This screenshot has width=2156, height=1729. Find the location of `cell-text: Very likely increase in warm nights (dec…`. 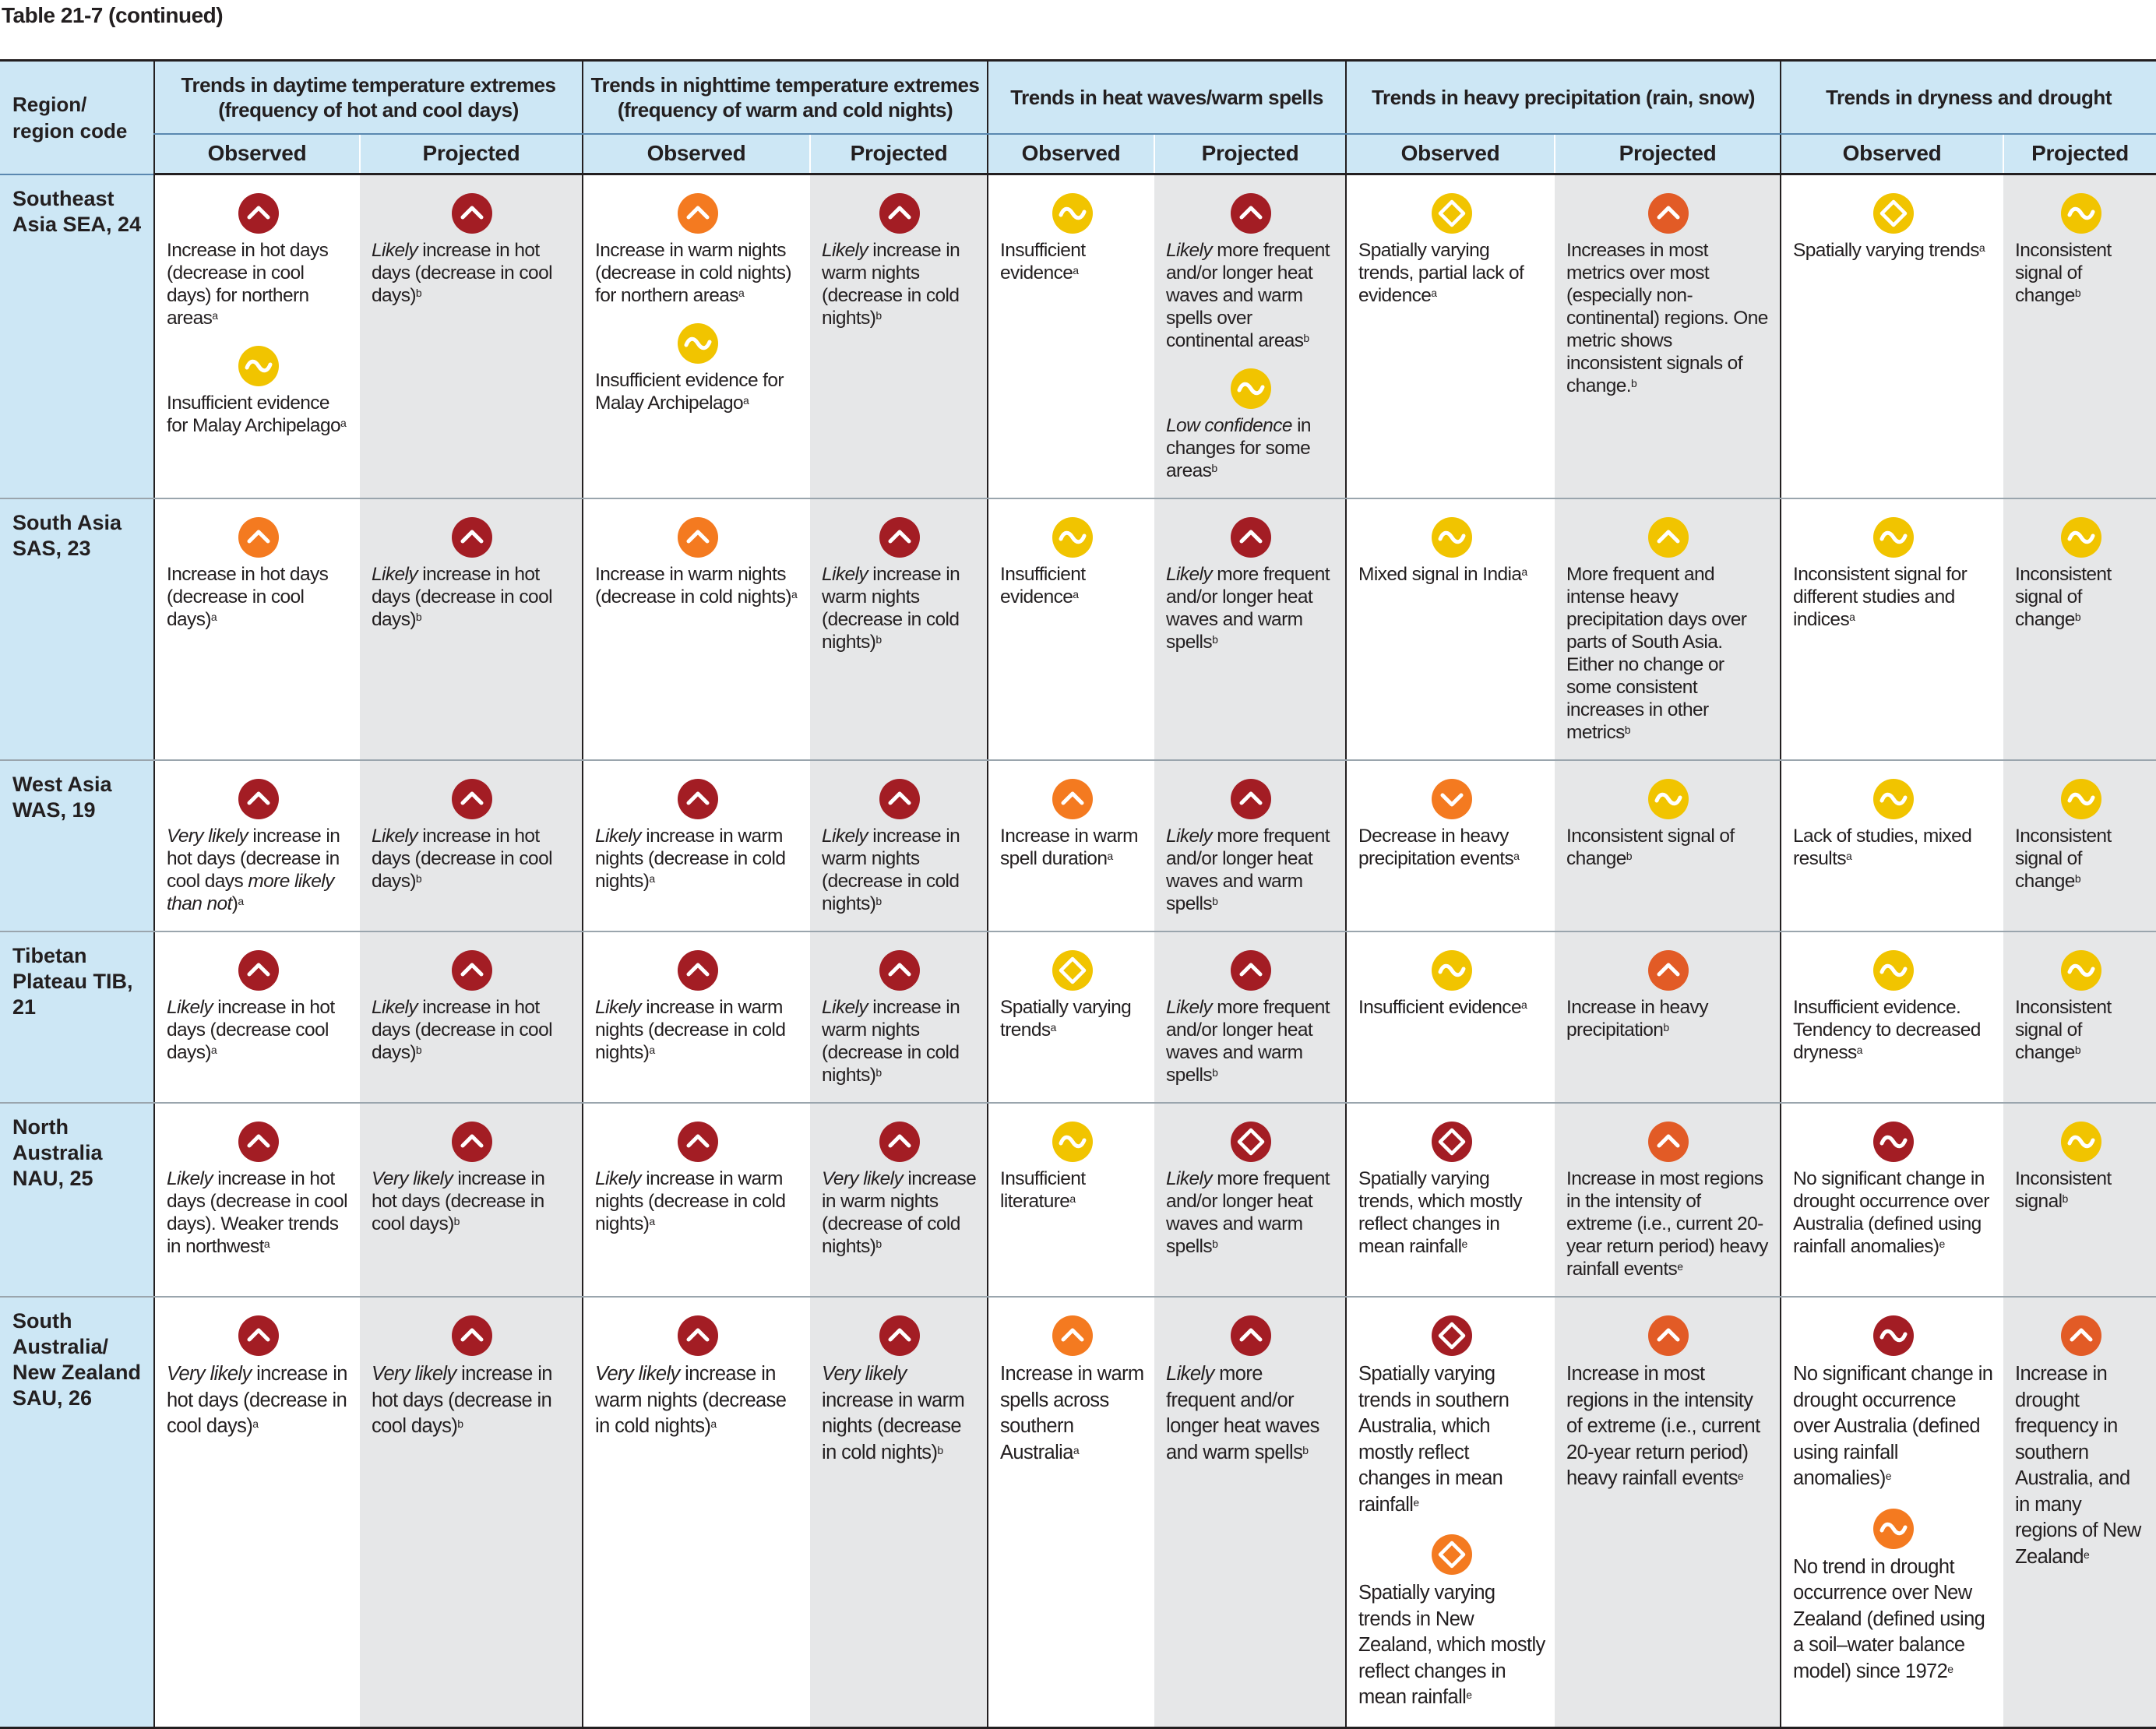

cell-text: Very likely increase in warm nights (dec… is located at coordinates (691, 1400).